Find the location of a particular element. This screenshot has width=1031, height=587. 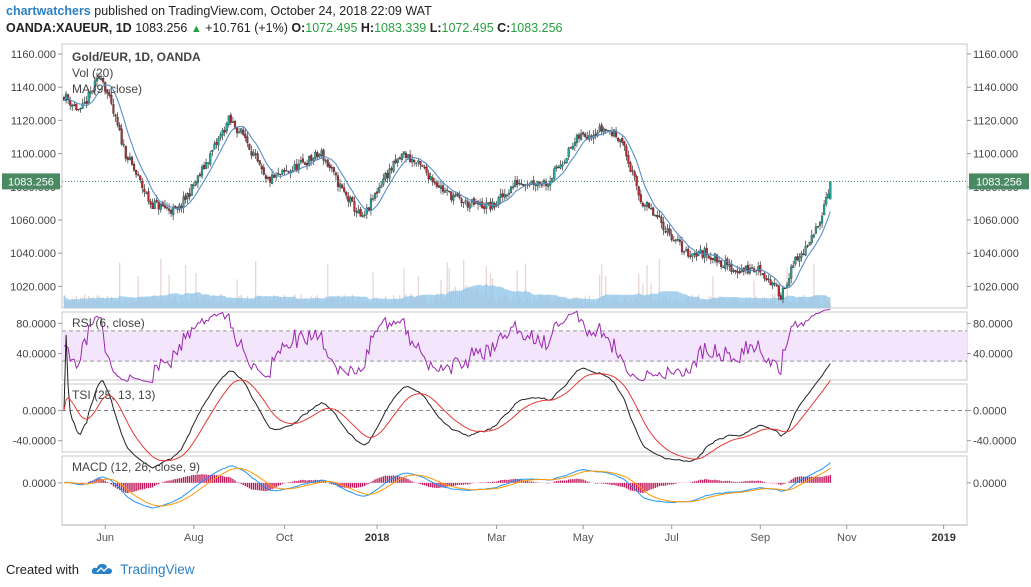

osc-tick-label-left: 40.0000 is located at coordinates (36, 355).